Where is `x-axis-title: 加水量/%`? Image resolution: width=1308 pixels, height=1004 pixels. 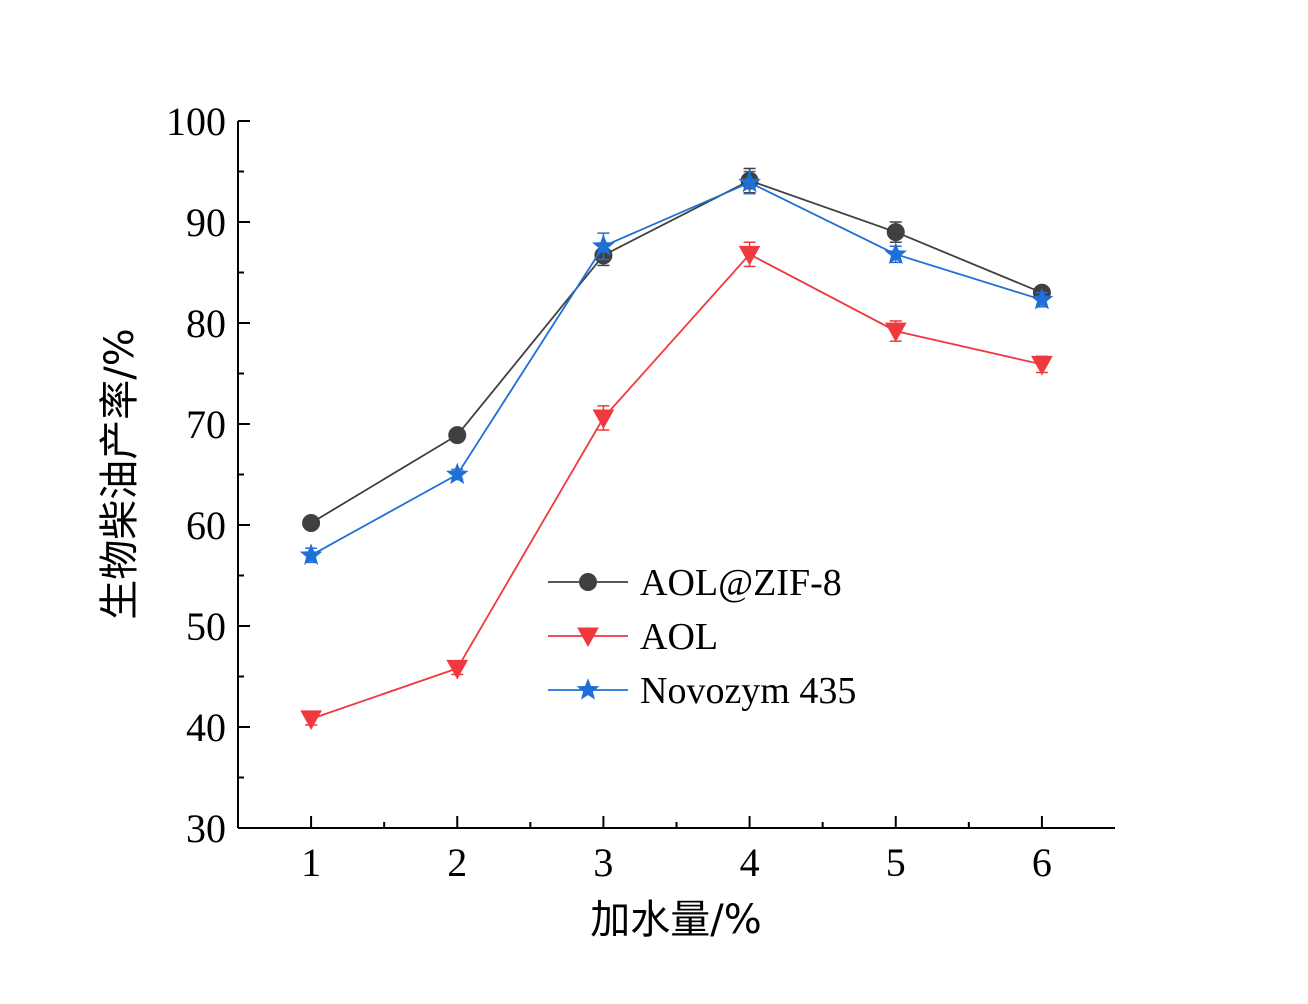 x-axis-title: 加水量/% is located at coordinates (675, 920).